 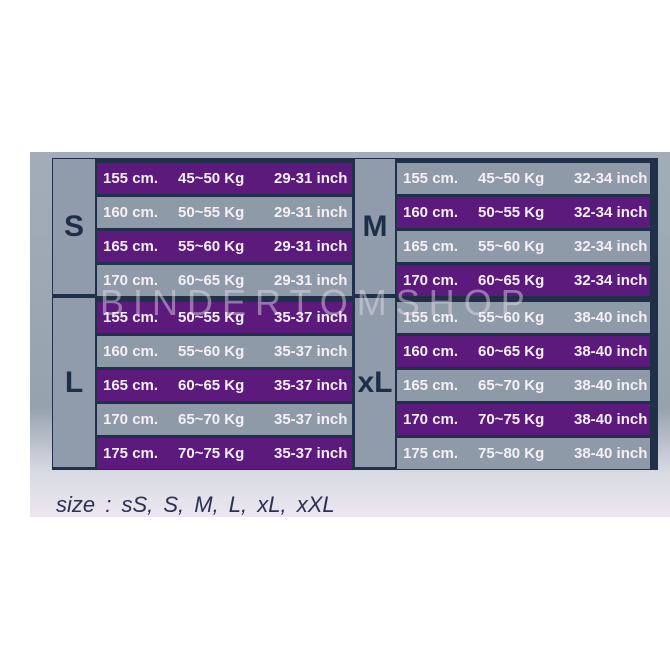 I want to click on size-row: 165 cm. 55~60 Kg 32-34 inch, so click(x=523, y=246).